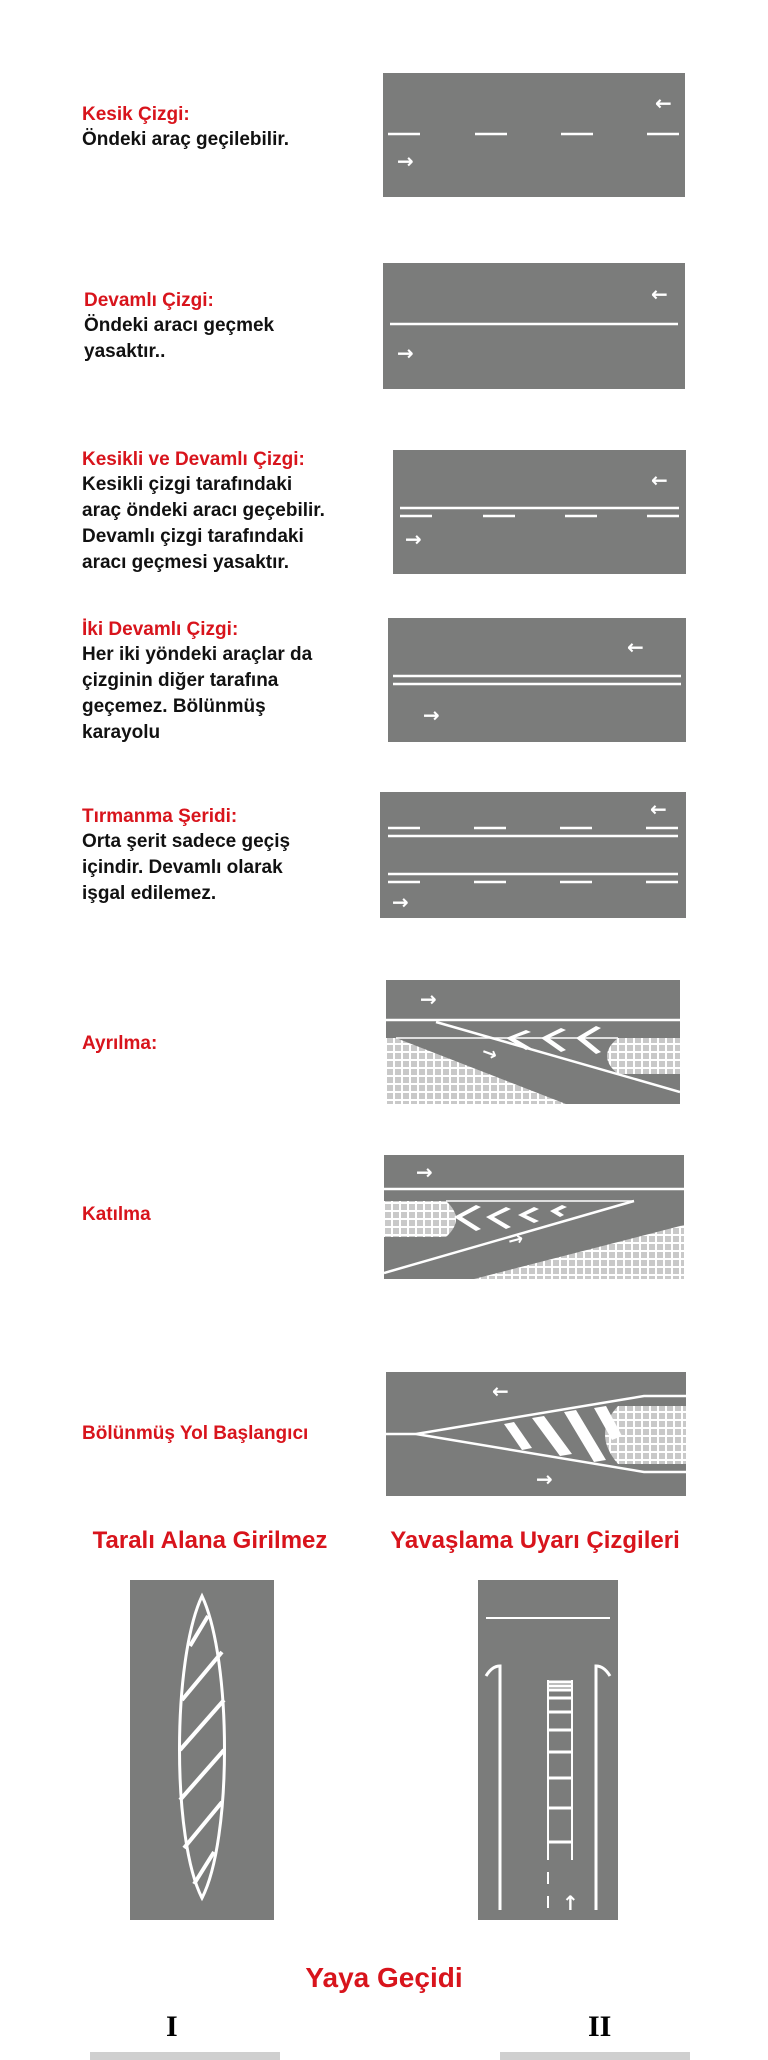 Image resolution: width=768 pixels, height=2060 pixels. What do you see at coordinates (600, 2026) in the screenshot?
I see `label-roman-two: II` at bounding box center [600, 2026].